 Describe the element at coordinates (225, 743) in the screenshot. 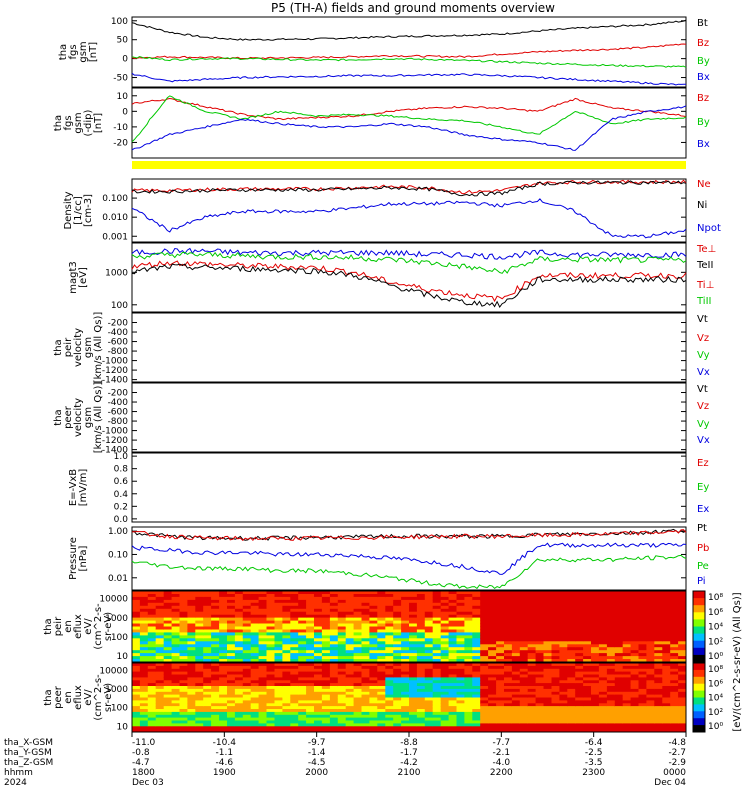

I see `x-tick-label: -10.4` at that location.